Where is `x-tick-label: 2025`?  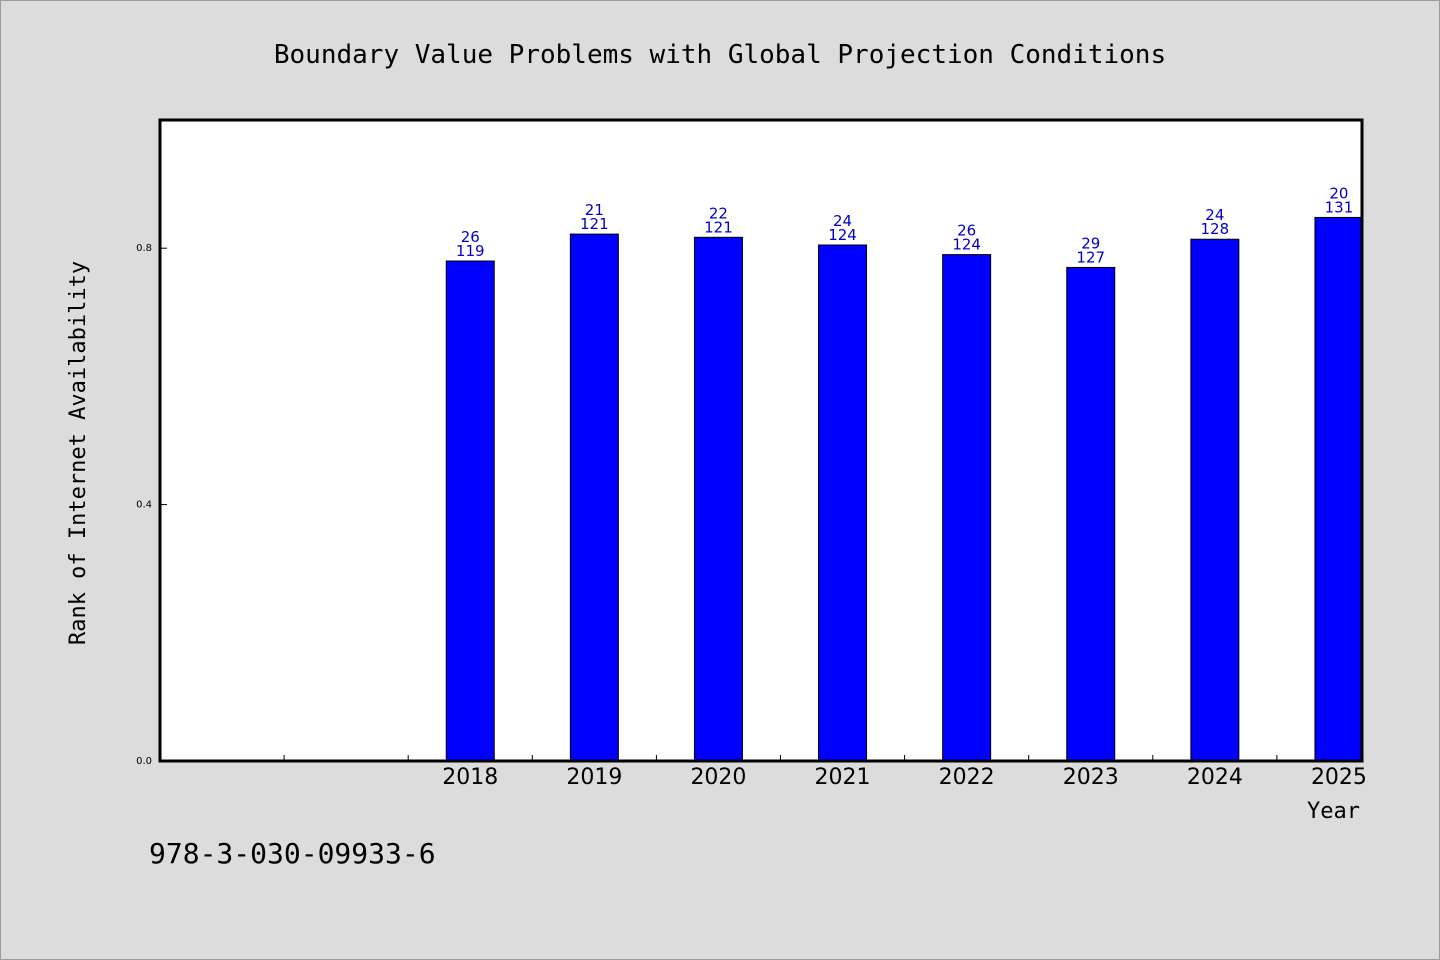 x-tick-label: 2025 is located at coordinates (1339, 777).